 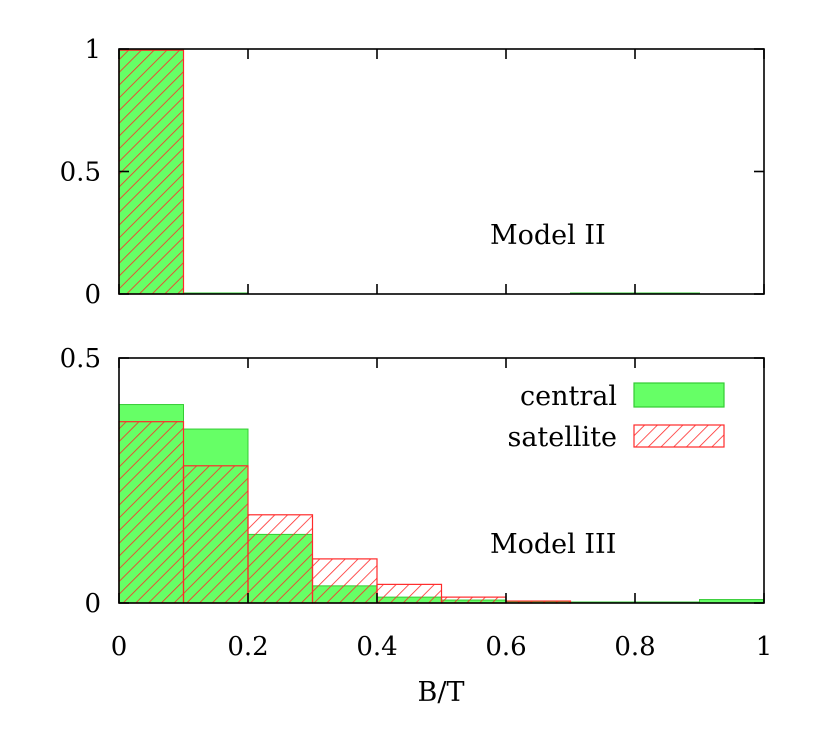 I want to click on legend-label-central: central, so click(x=568, y=396).